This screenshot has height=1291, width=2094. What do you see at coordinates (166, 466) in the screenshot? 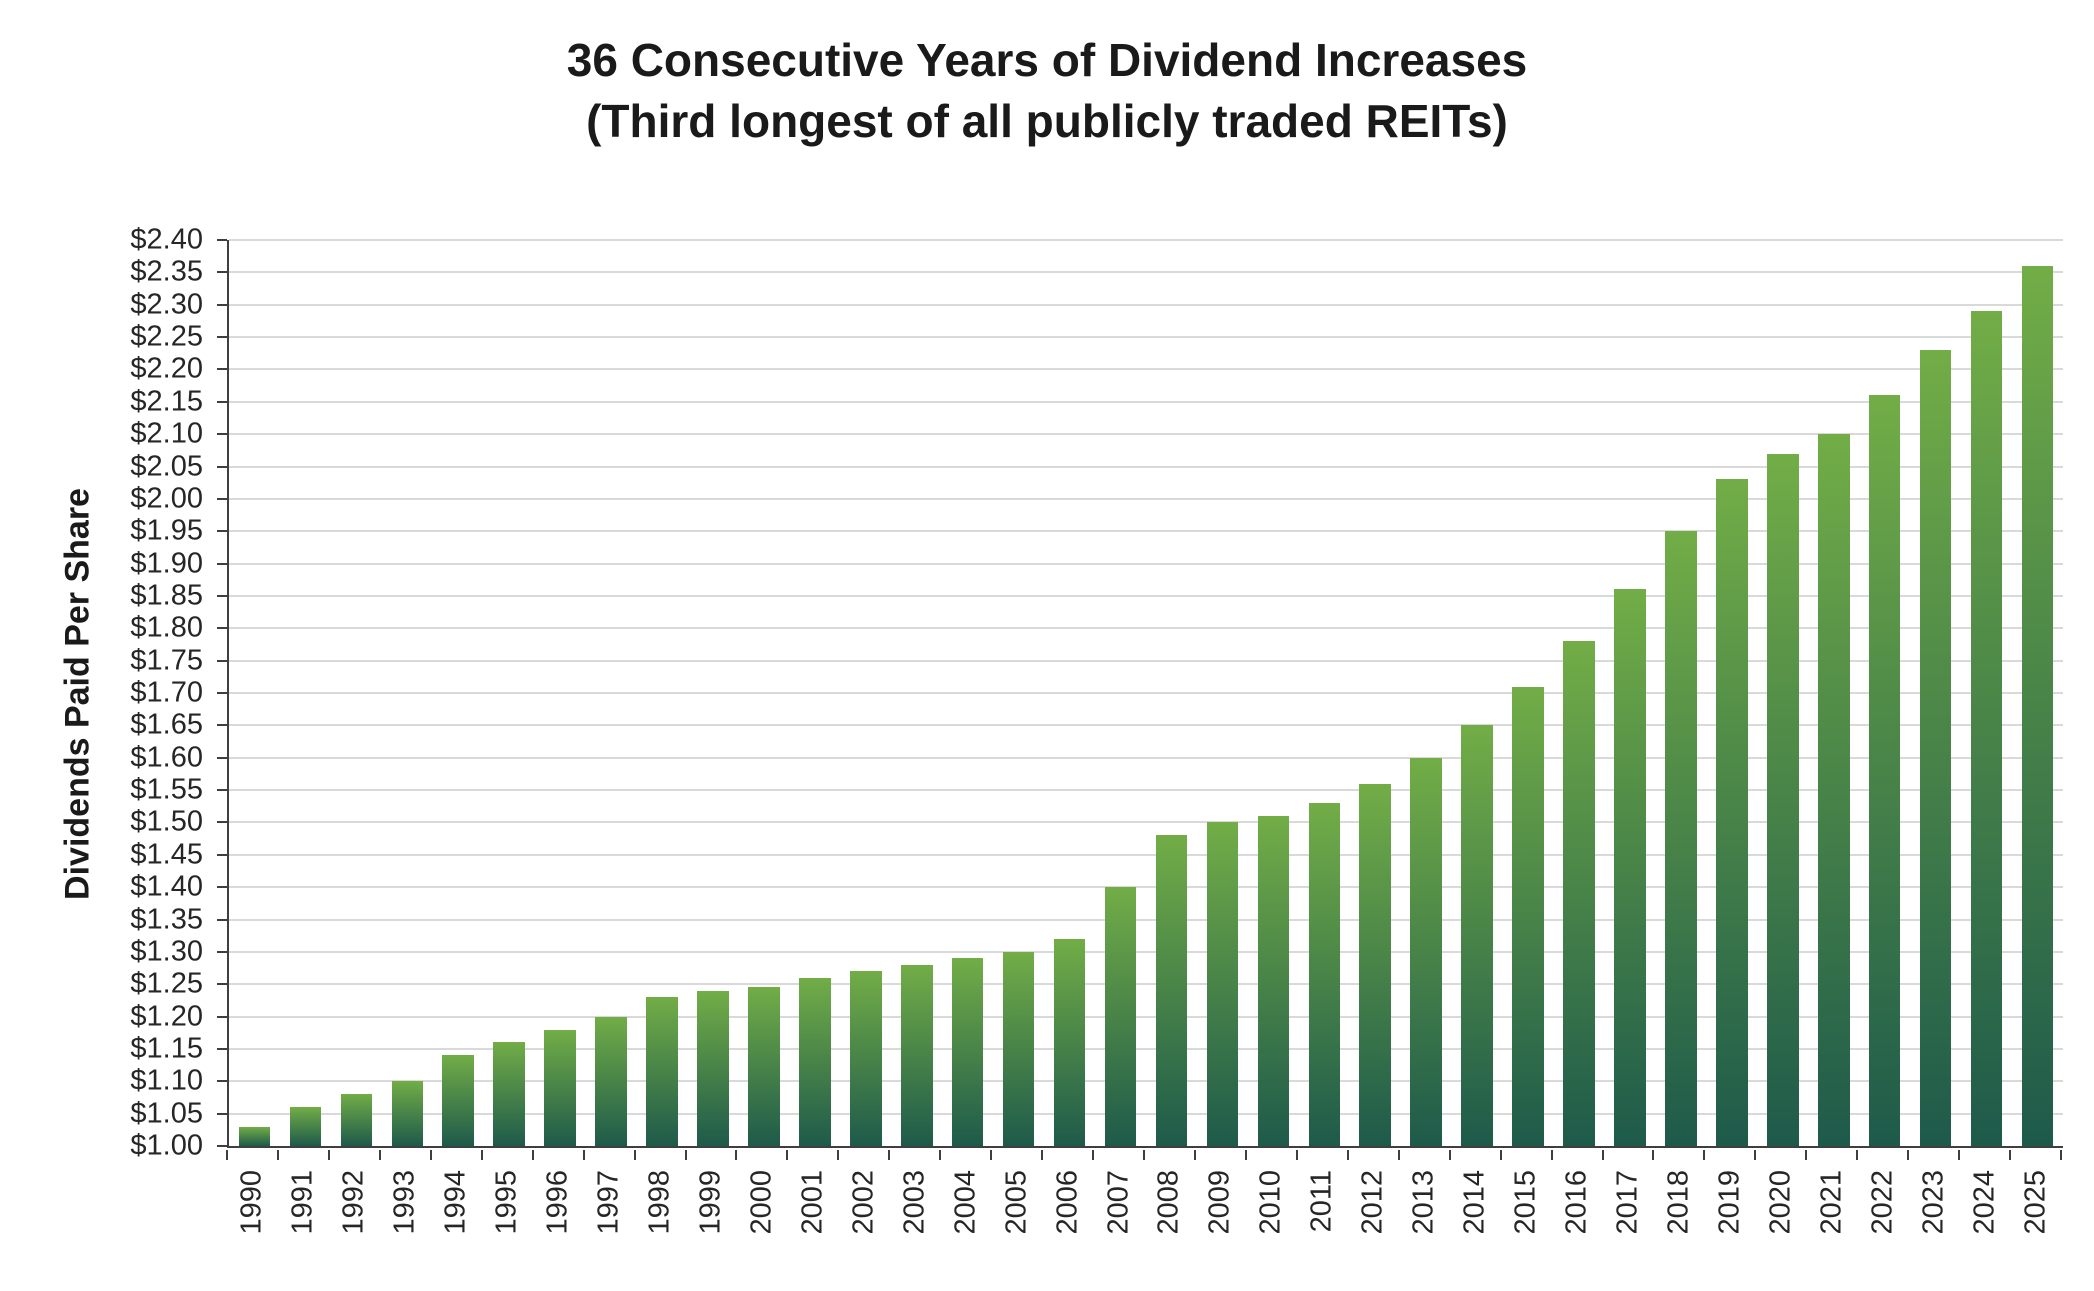
I see `y-tick-label: $2.05` at bounding box center [166, 466].